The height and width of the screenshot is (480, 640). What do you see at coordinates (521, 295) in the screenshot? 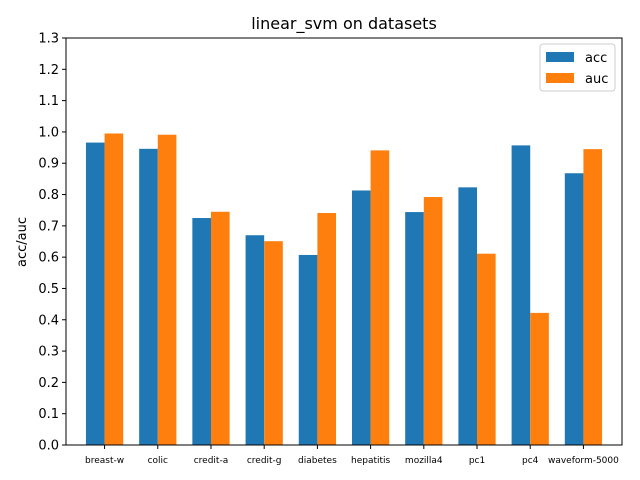
I see `bar-acc-pc4` at bounding box center [521, 295].